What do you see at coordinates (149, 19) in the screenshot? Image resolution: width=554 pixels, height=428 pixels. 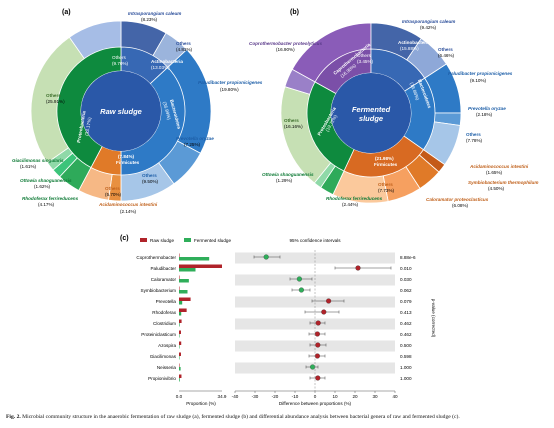 I see `a-pct-intrasporangium: (8.23%)` at bounding box center [149, 19].